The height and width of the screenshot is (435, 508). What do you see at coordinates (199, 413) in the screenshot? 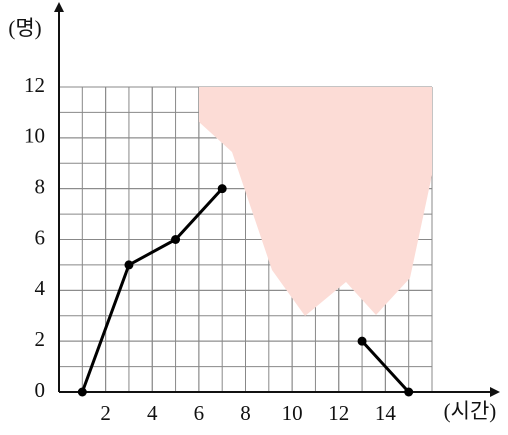
I see `x-tick-label: 6` at bounding box center [199, 413].